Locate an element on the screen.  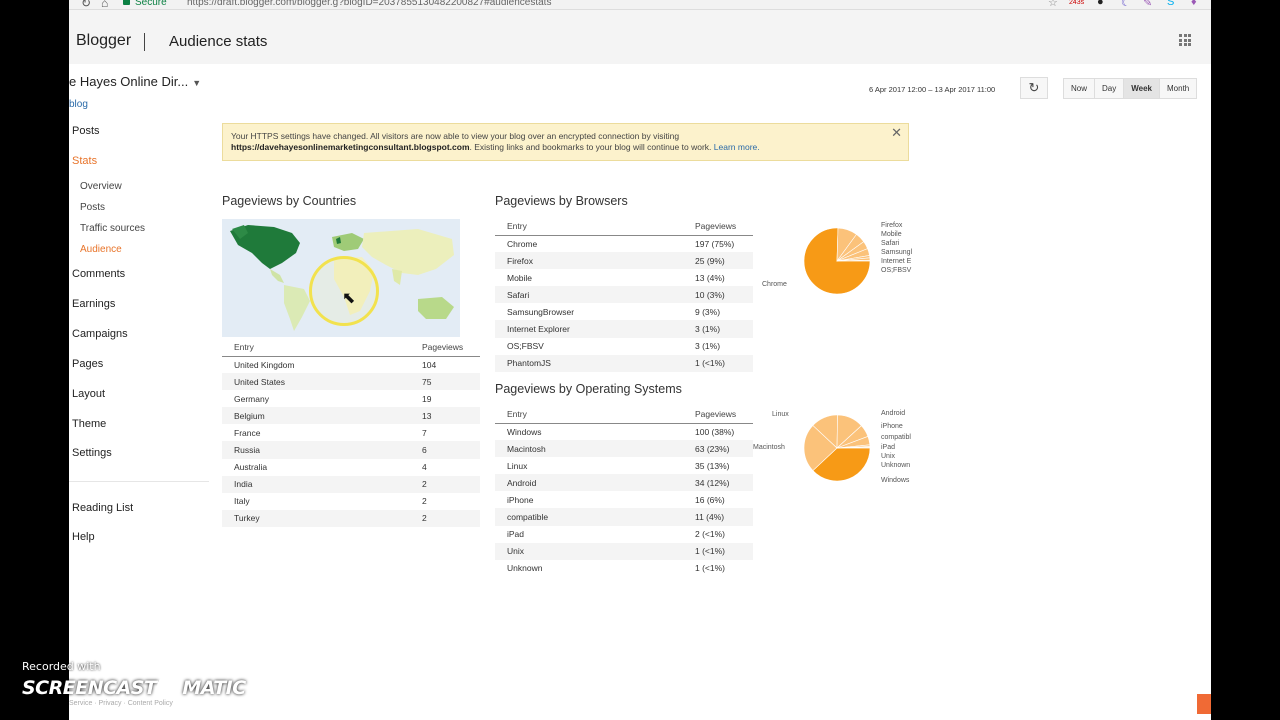
extension-icon: ✎ is located at coordinates (1148, 4).